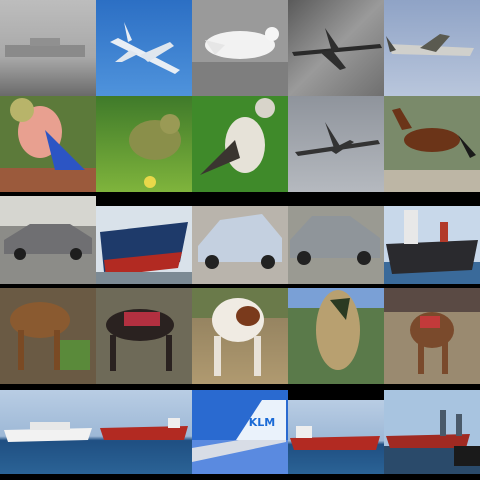 The height and width of the screenshot is (480, 480). Describe the element at coordinates (48, 144) in the screenshot. I see `roller-bird` at that location.